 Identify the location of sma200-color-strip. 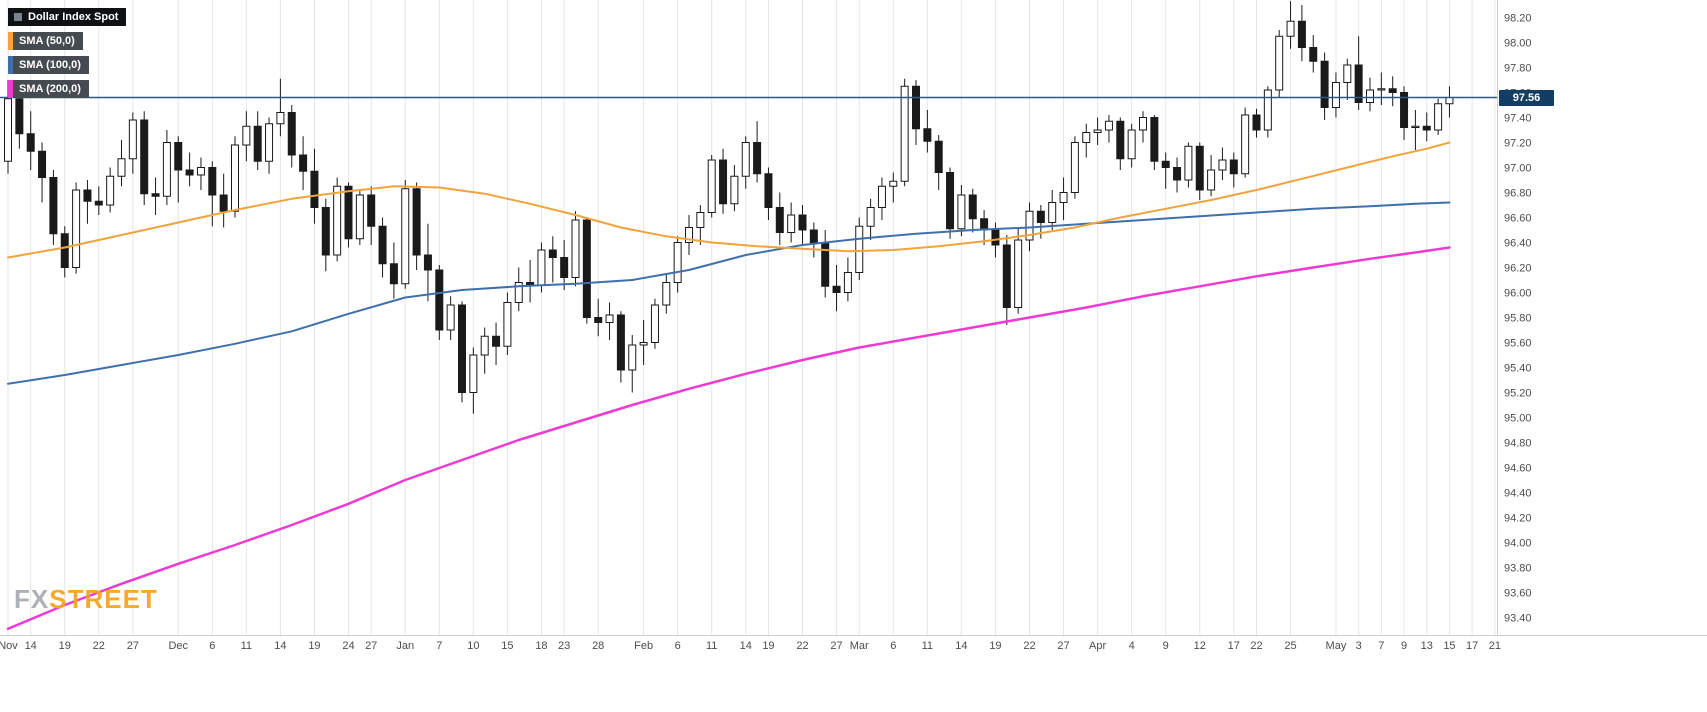
(10, 89).